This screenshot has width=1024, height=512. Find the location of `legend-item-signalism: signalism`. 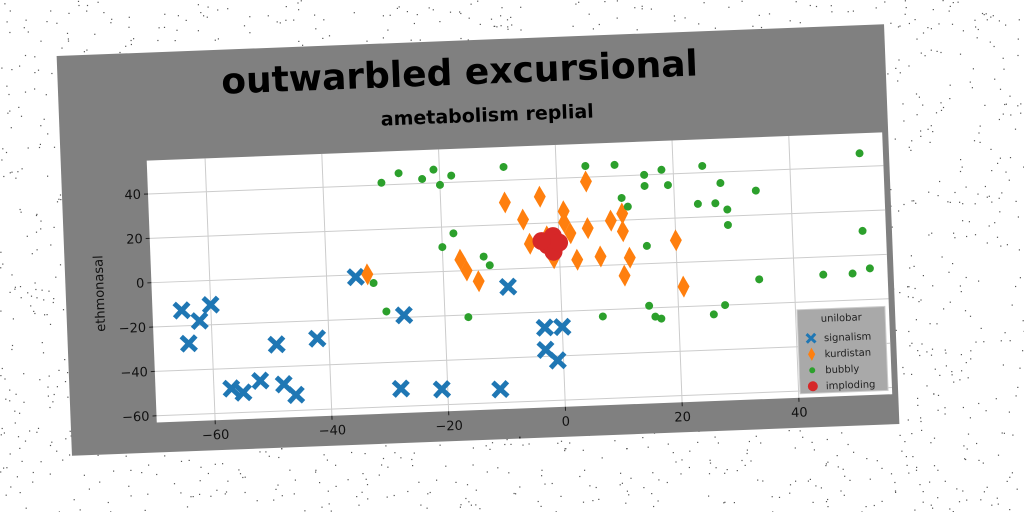

legend-item-signalism: signalism is located at coordinates (838, 337).